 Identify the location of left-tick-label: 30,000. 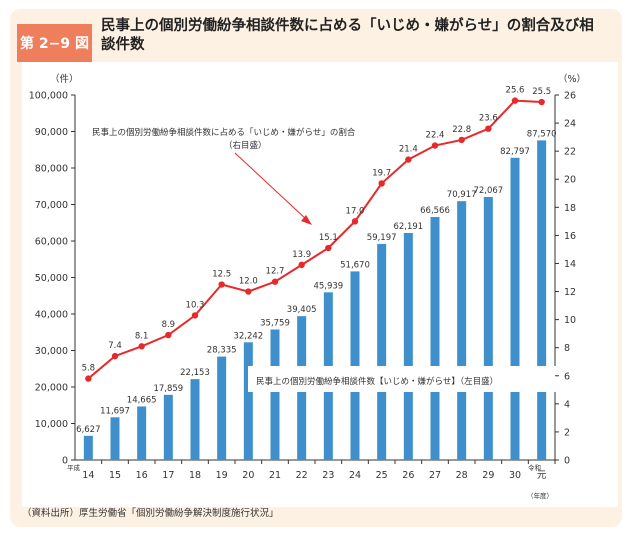
(51, 351).